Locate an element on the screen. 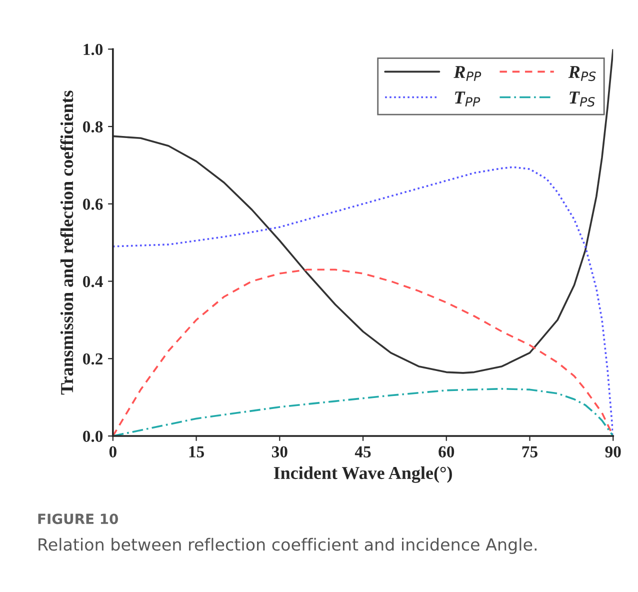 The image size is (638, 592). x-tick-label: 60 is located at coordinates (446, 452).